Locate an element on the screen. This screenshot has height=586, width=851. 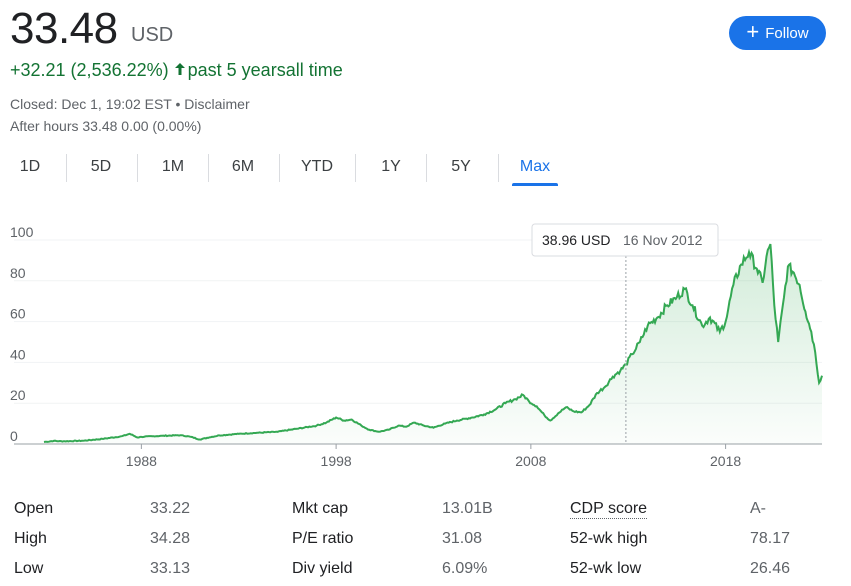
stat-label-low: Low is located at coordinates (29, 568).